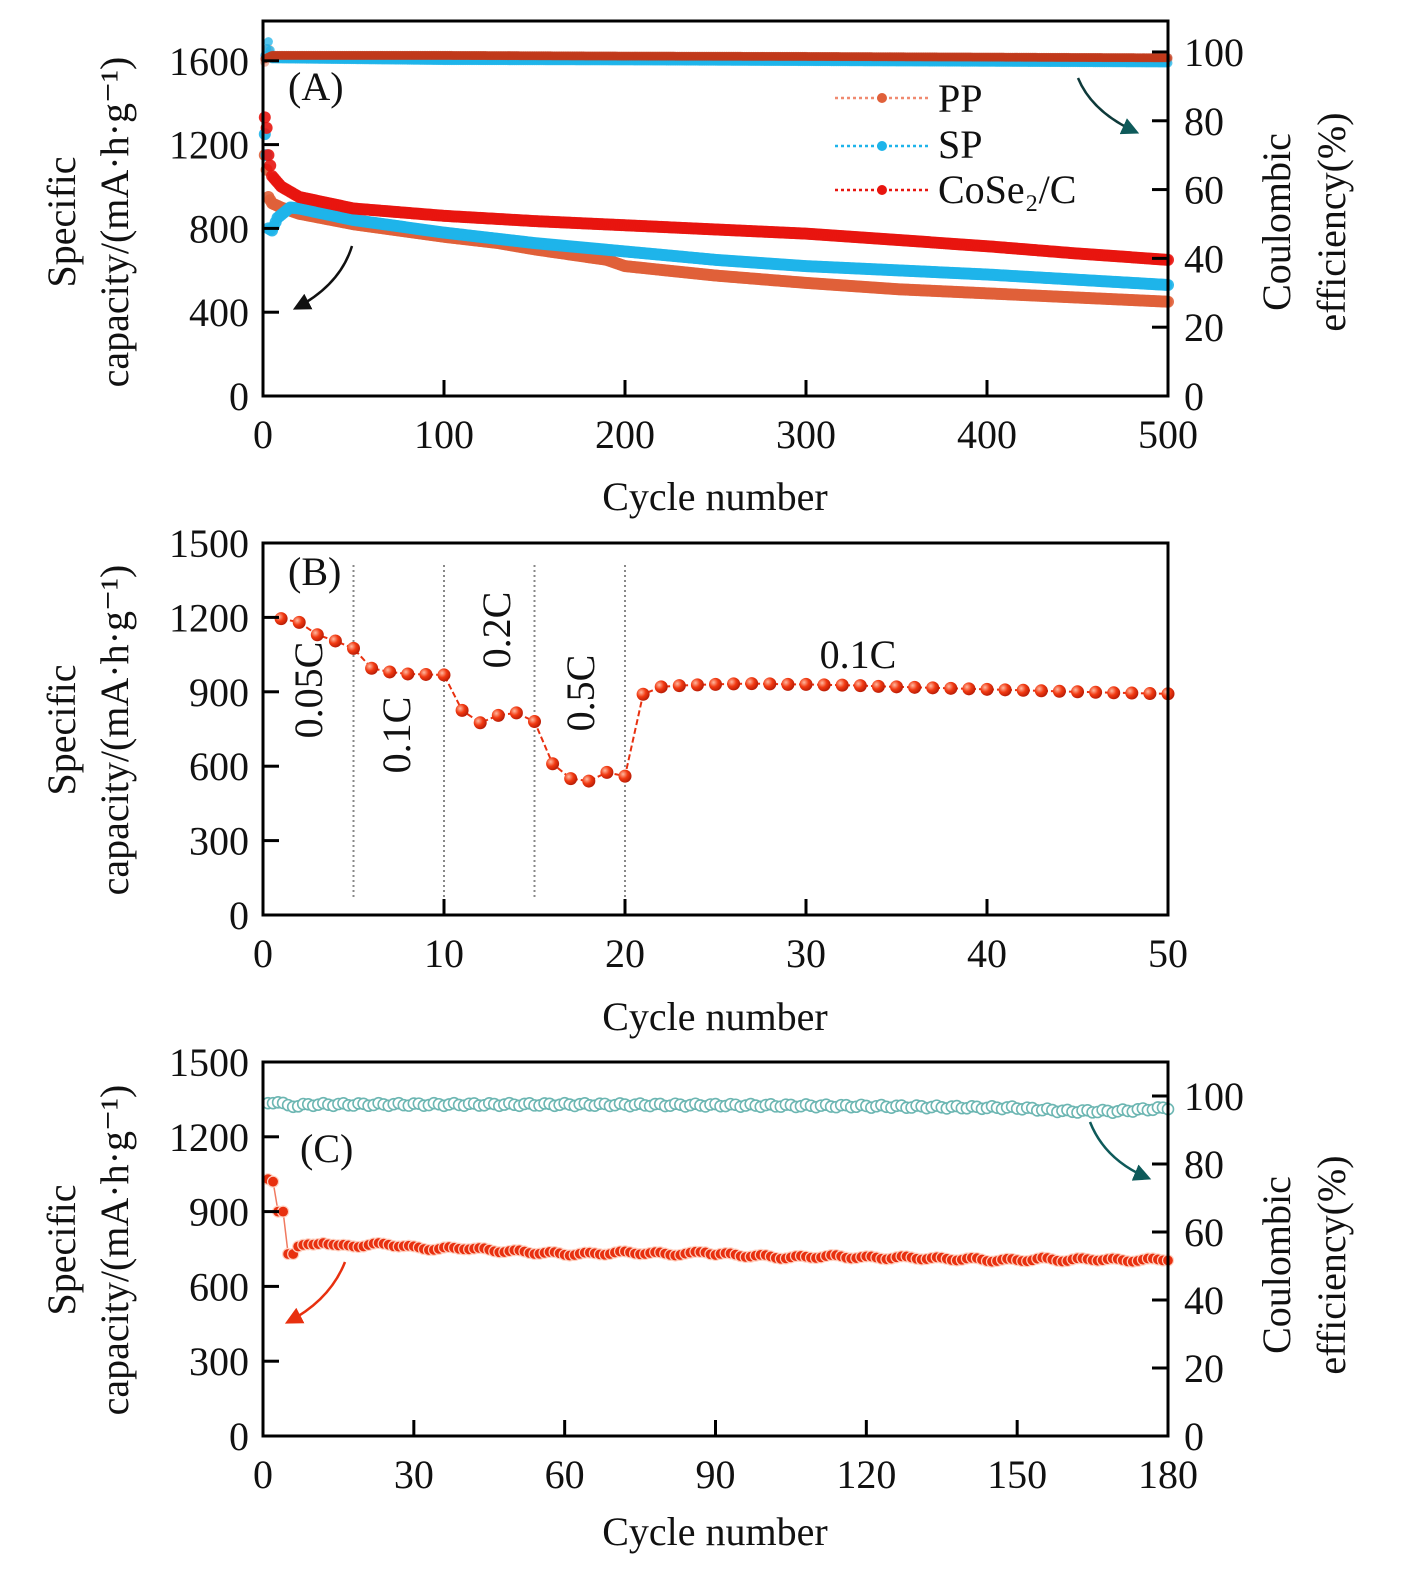 This screenshot has height=1591, width=1417. What do you see at coordinates (565, 1474) in the screenshot?
I see `x-tick-label: 60` at bounding box center [565, 1474].